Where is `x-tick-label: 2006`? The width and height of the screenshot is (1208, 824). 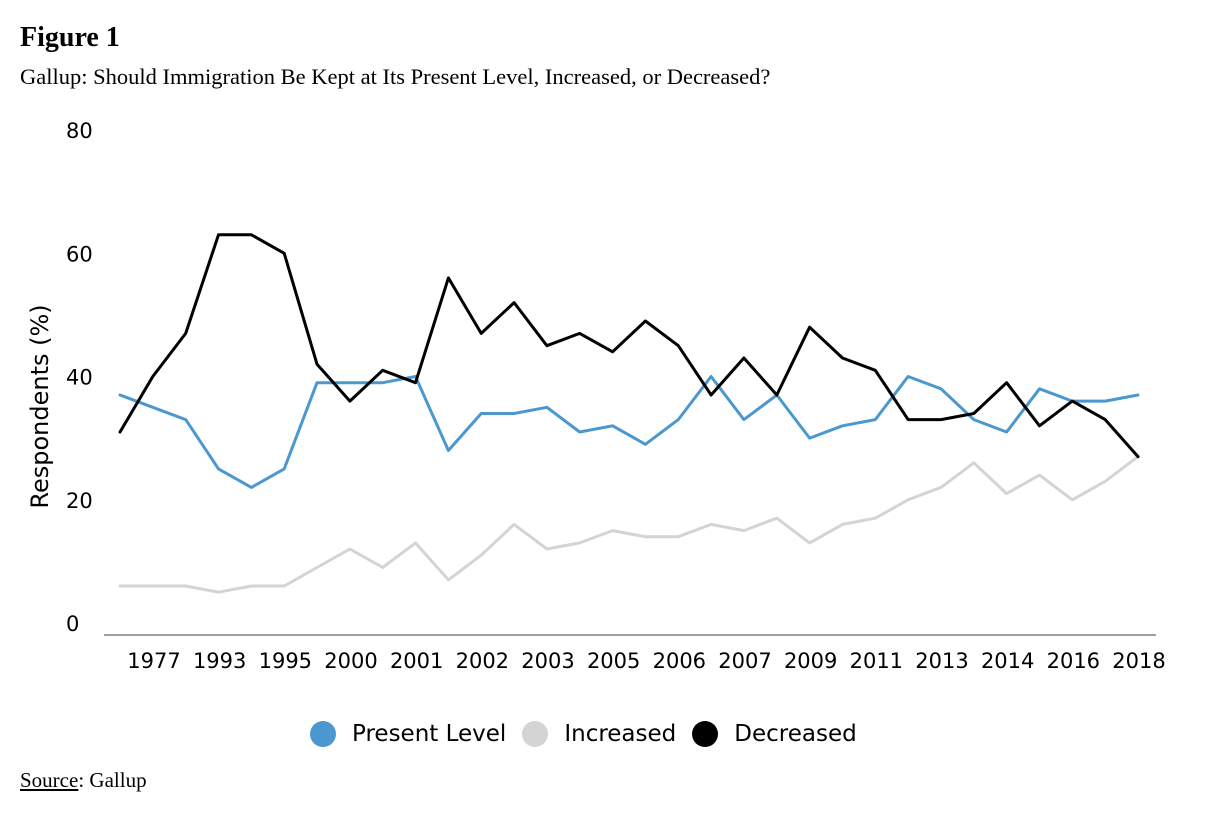
x-tick-label: 2006 is located at coordinates (679, 661).